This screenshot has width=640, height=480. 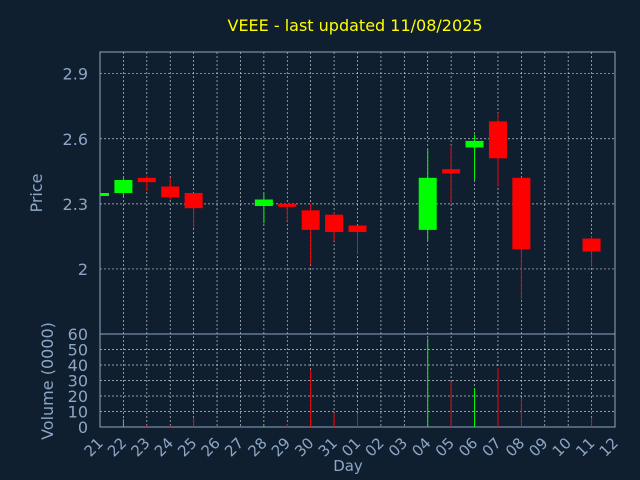 What do you see at coordinates (36, 192) in the screenshot?
I see `price-axis-label: Price` at bounding box center [36, 192].